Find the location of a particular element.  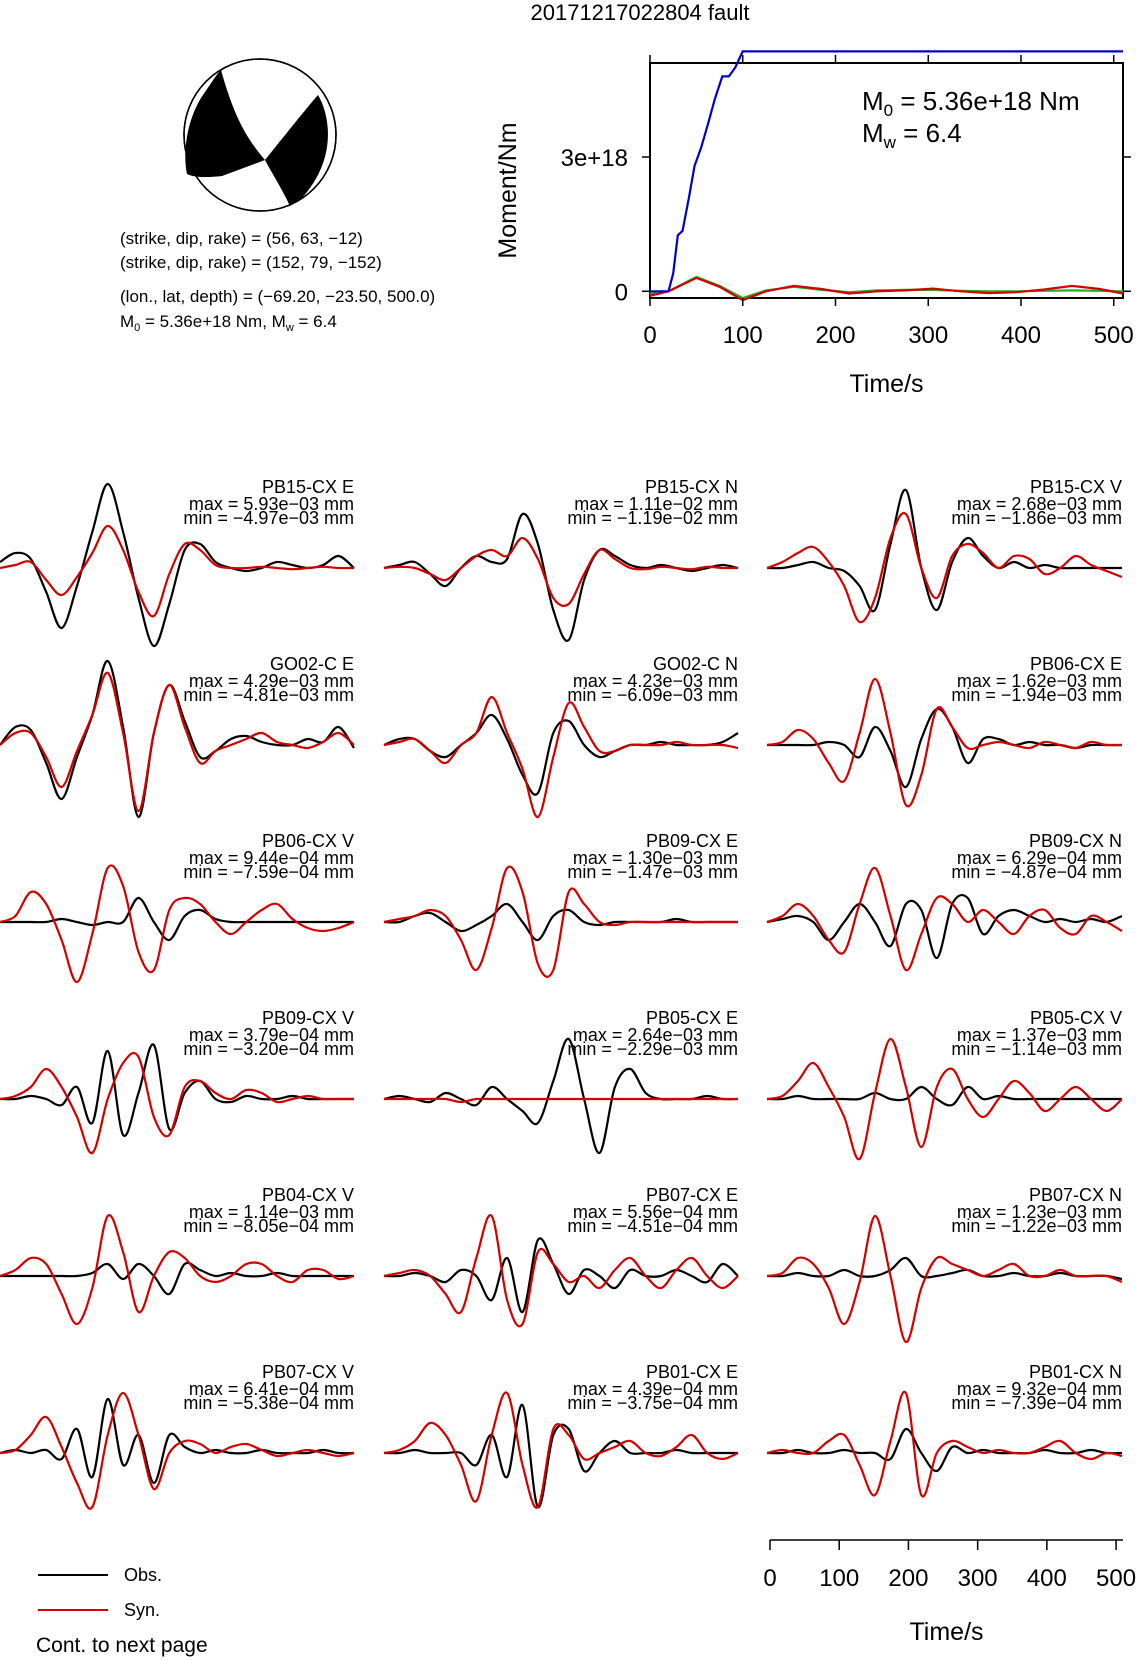

station-label: PB09-CX N is located at coordinates (1075, 841).